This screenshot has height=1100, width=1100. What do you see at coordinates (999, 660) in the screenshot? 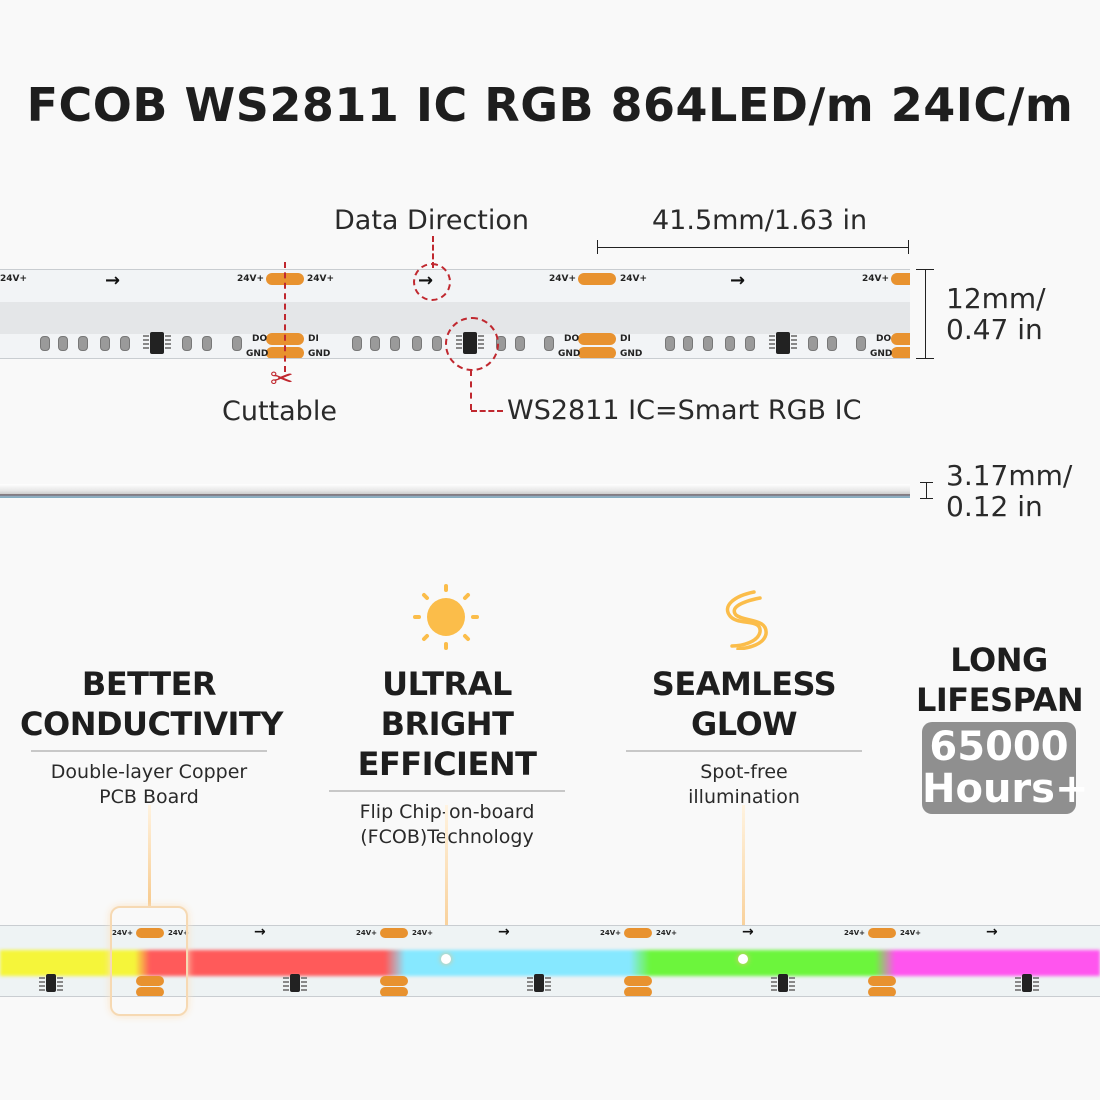
I see `feature-title: LONG` at bounding box center [999, 660].